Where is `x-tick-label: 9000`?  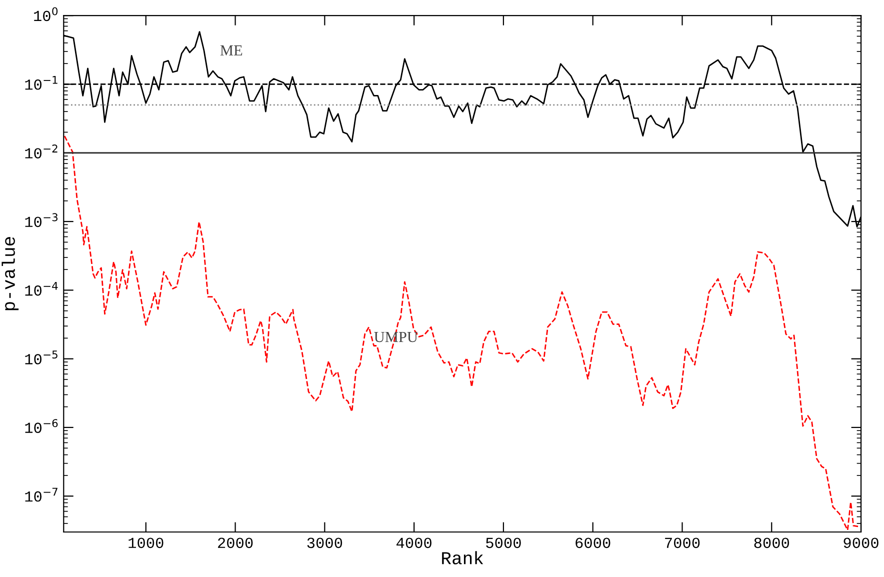
x-tick-label: 9000 is located at coordinates (861, 543).